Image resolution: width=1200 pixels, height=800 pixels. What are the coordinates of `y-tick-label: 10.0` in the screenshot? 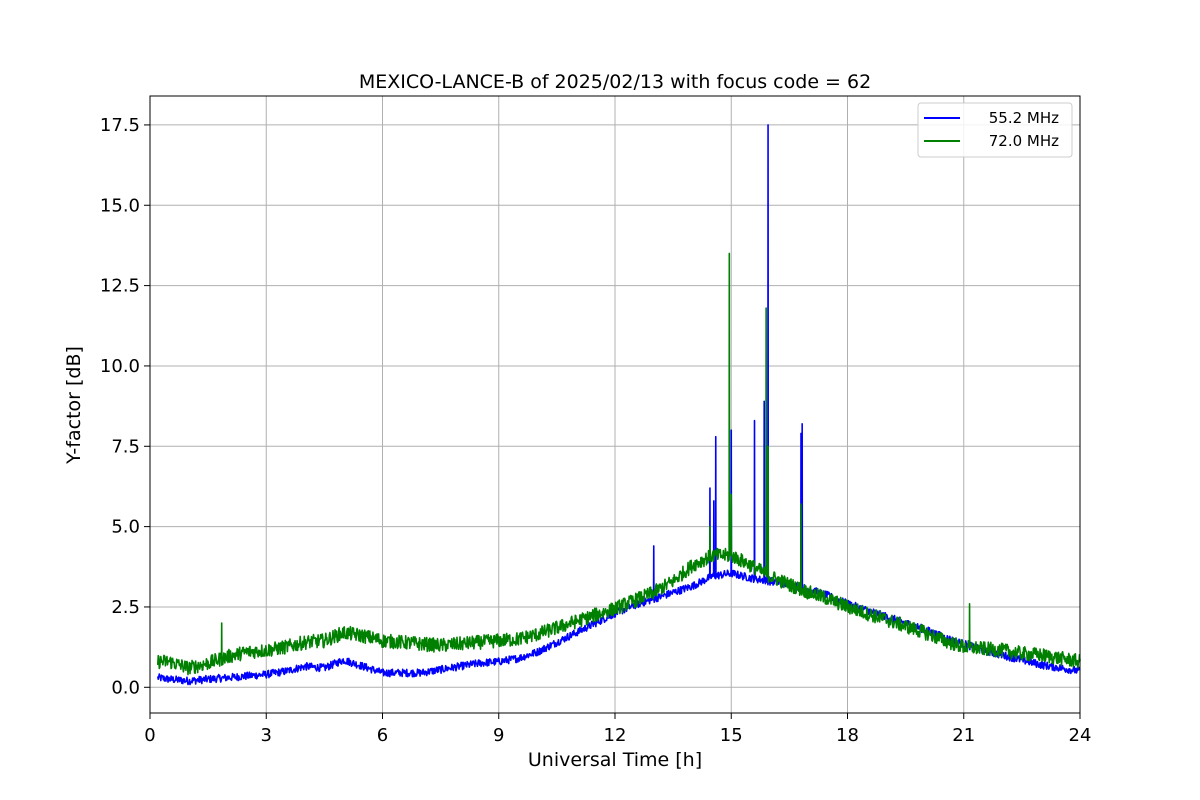 It's located at (120, 366).